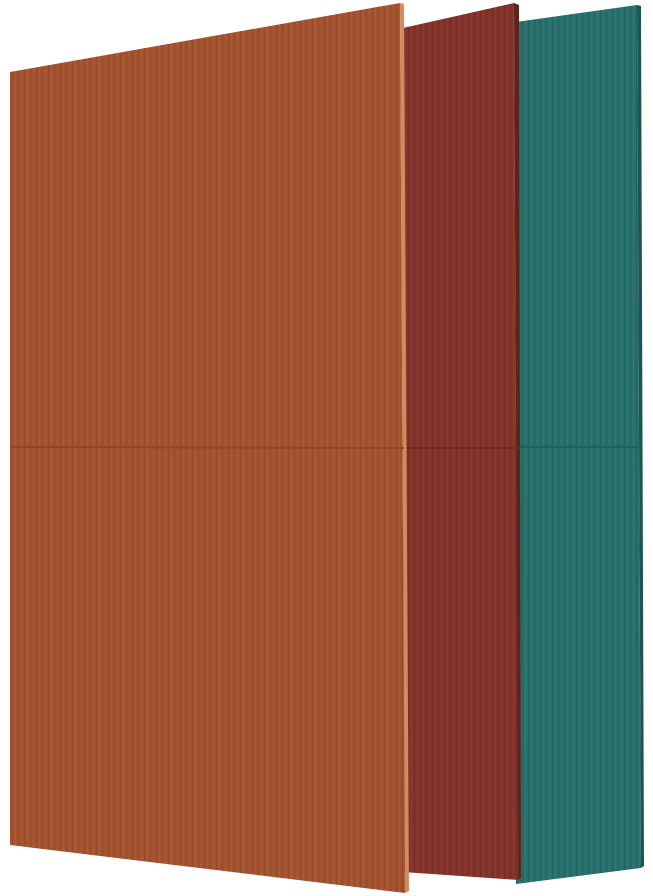 This screenshot has height=896, width=653. What do you see at coordinates (517, 441) in the screenshot?
I see `red-panel-edge` at bounding box center [517, 441].